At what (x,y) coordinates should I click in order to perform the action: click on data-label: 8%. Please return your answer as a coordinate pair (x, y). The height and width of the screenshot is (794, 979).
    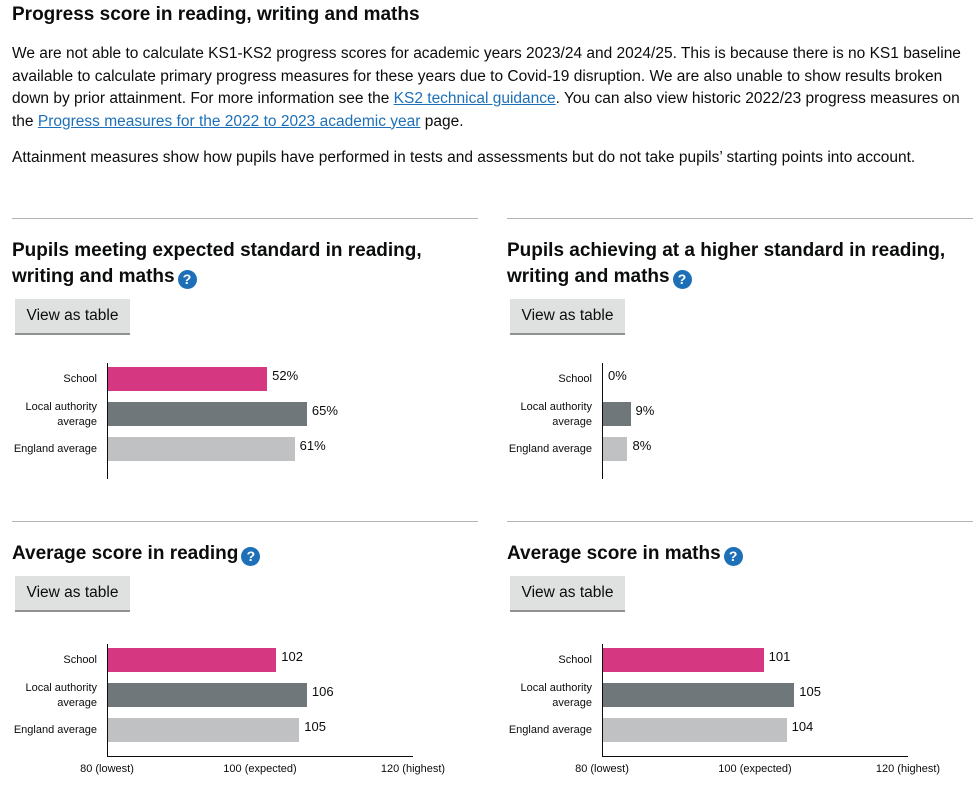
    Looking at the image, I should click on (642, 445).